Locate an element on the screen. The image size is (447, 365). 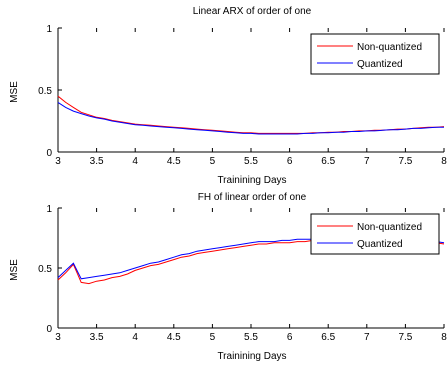
subplot-1-title: Linear ARX of order of one is located at coordinates (252, 11).